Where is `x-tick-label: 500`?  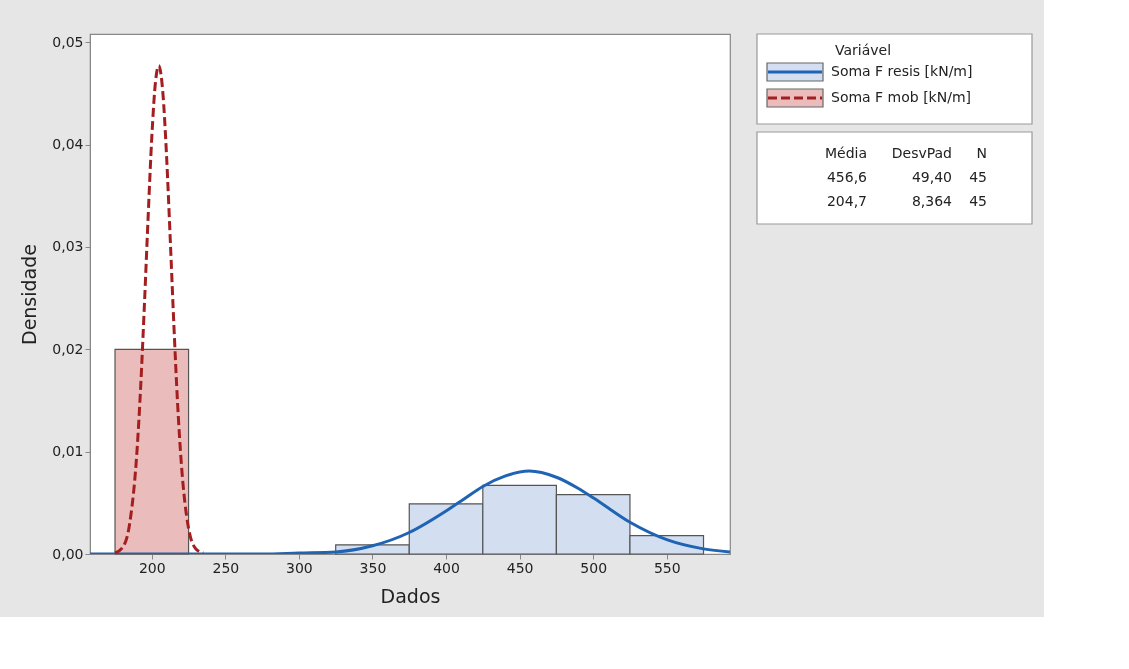 x-tick-label: 500 is located at coordinates (594, 567).